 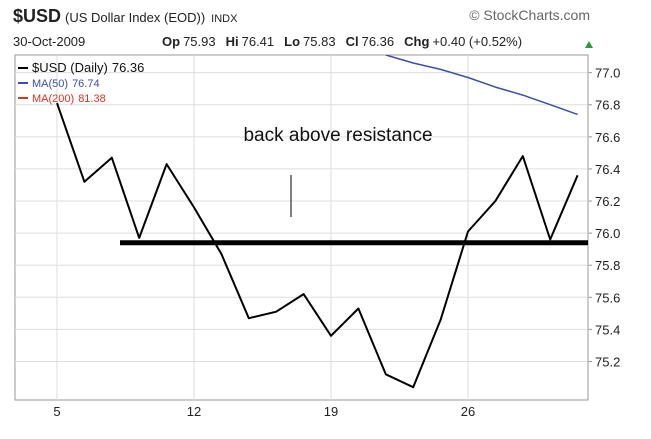 What do you see at coordinates (481, 85) in the screenshot?
I see `series-line` at bounding box center [481, 85].